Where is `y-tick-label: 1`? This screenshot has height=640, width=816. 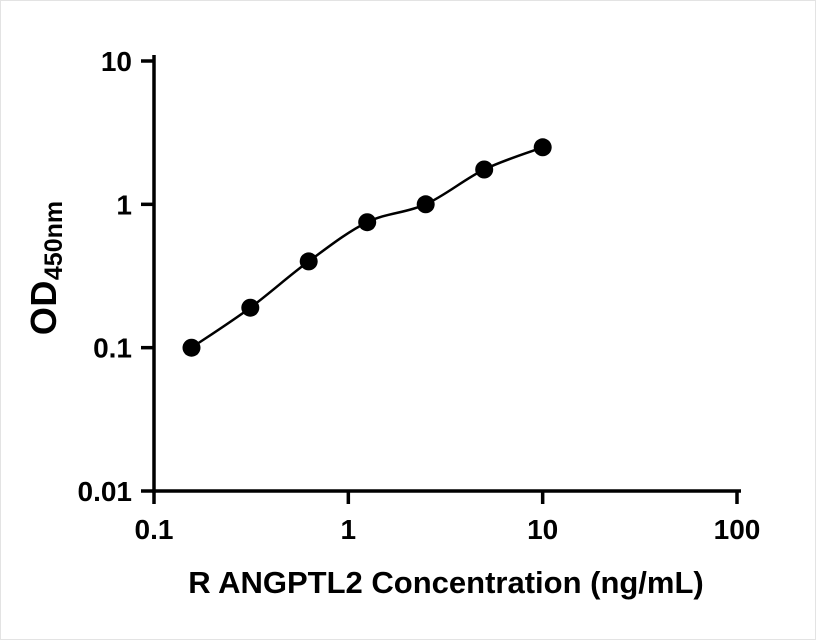 y-tick-label: 1 is located at coordinates (124, 204).